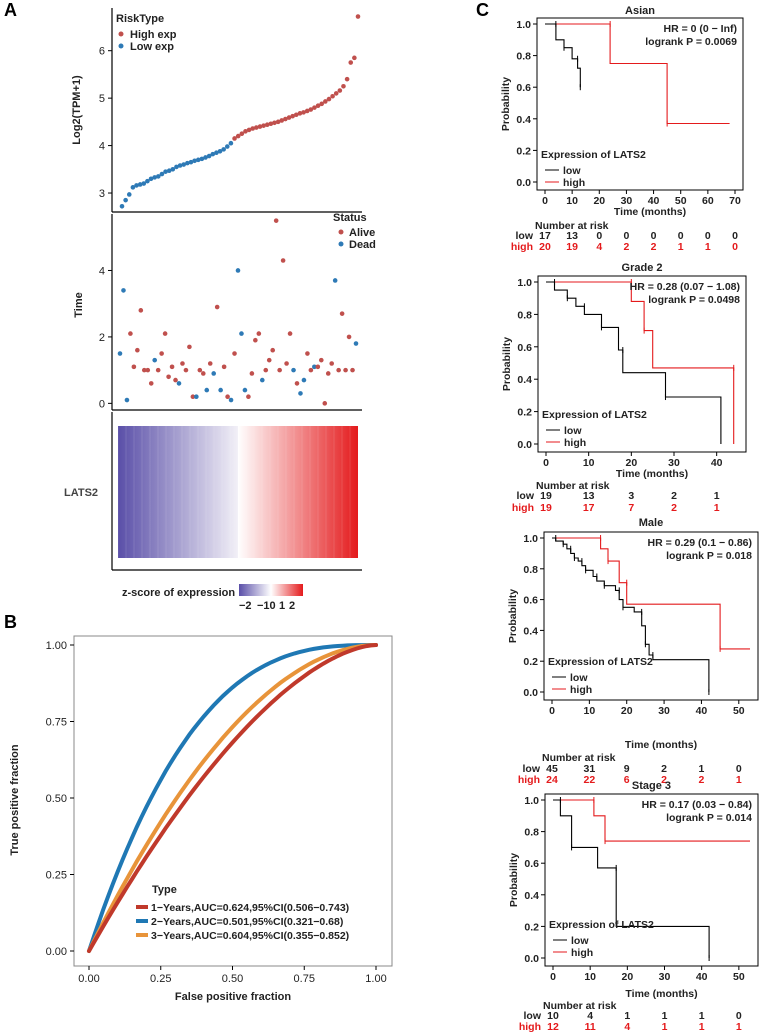 The width and height of the screenshot is (761, 1033). I want to click on risk-low-value: 10, so click(553, 1016).